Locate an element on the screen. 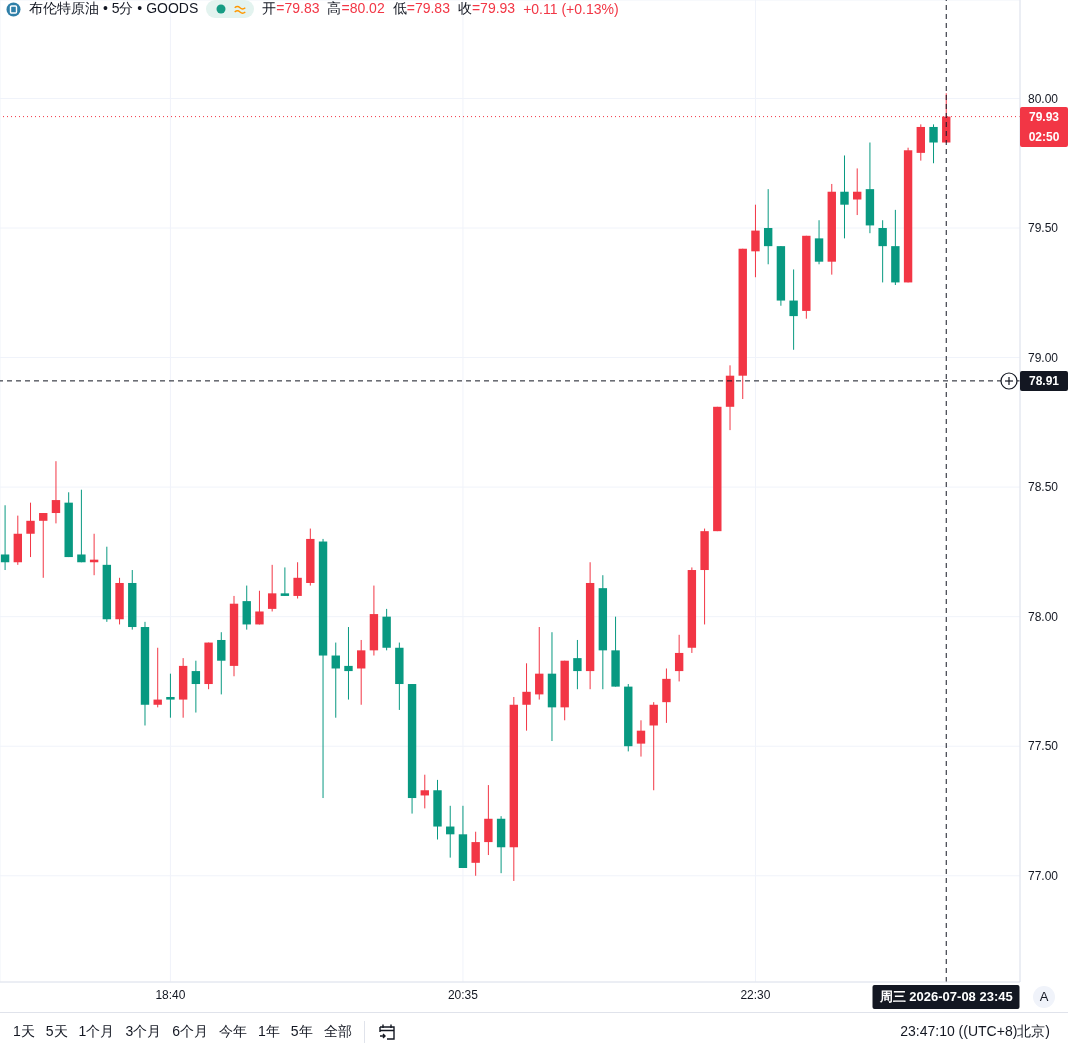 The width and height of the screenshot is (1068, 1055). text: 23:47:10 ((UTC+8)北京) is located at coordinates (975, 1032).